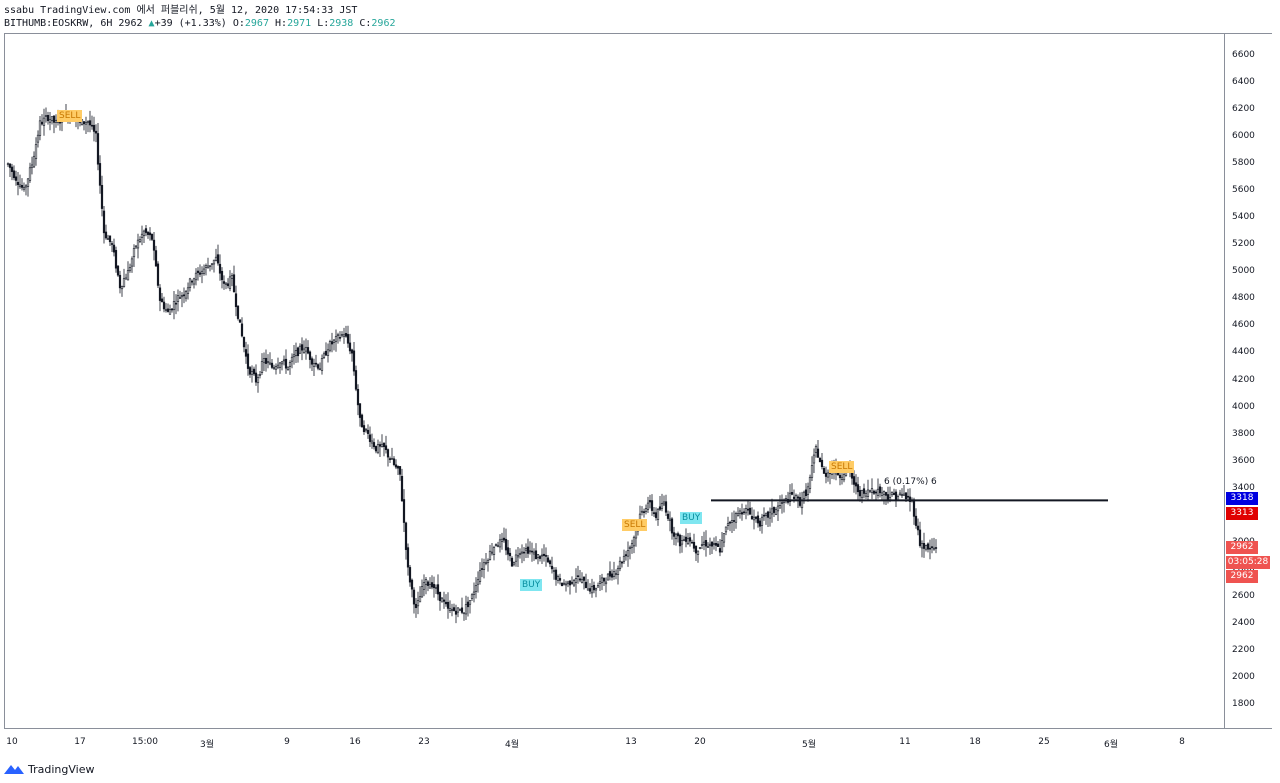 Image resolution: width=1280 pixels, height=783 pixels. I want to click on tradingview-logo-icon, so click(14, 769).